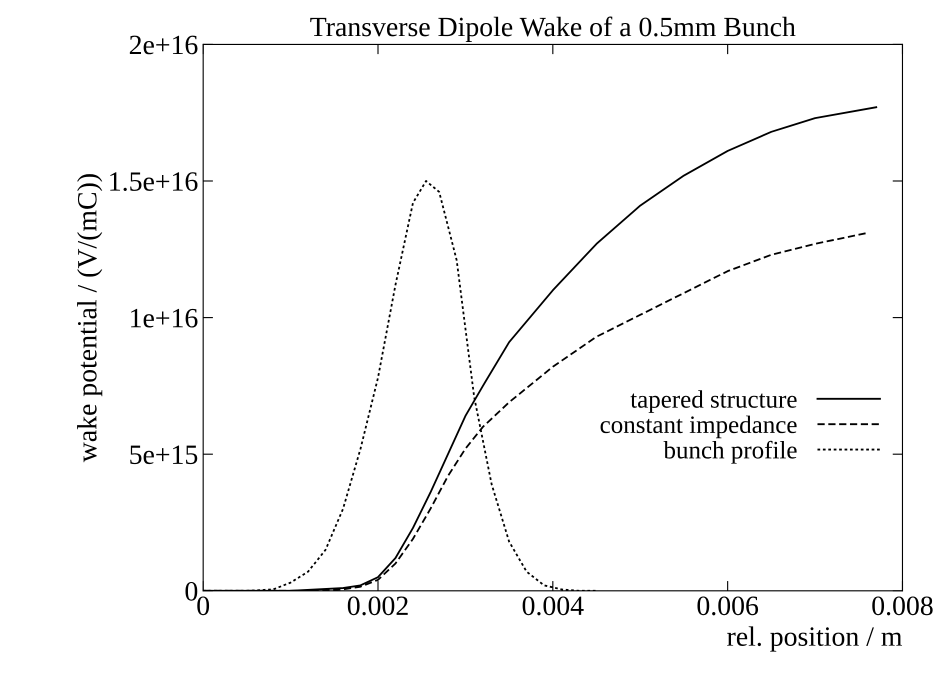 Image resolution: width=945 pixels, height=683 pixels. I want to click on legend-label: bunch profile, so click(730, 452).